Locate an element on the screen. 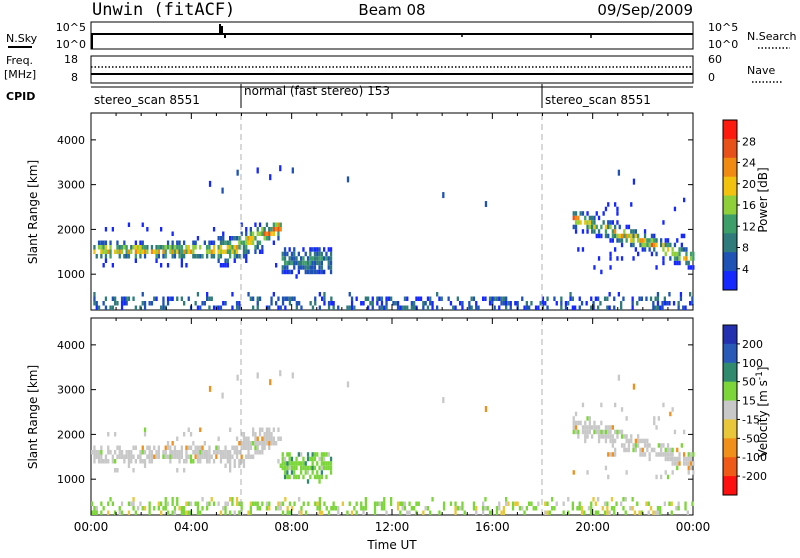  velocity-x-ticks: 00:00 04:00 08:00 12:00 16:00 20:00 00:00 is located at coordinates (392, 527).